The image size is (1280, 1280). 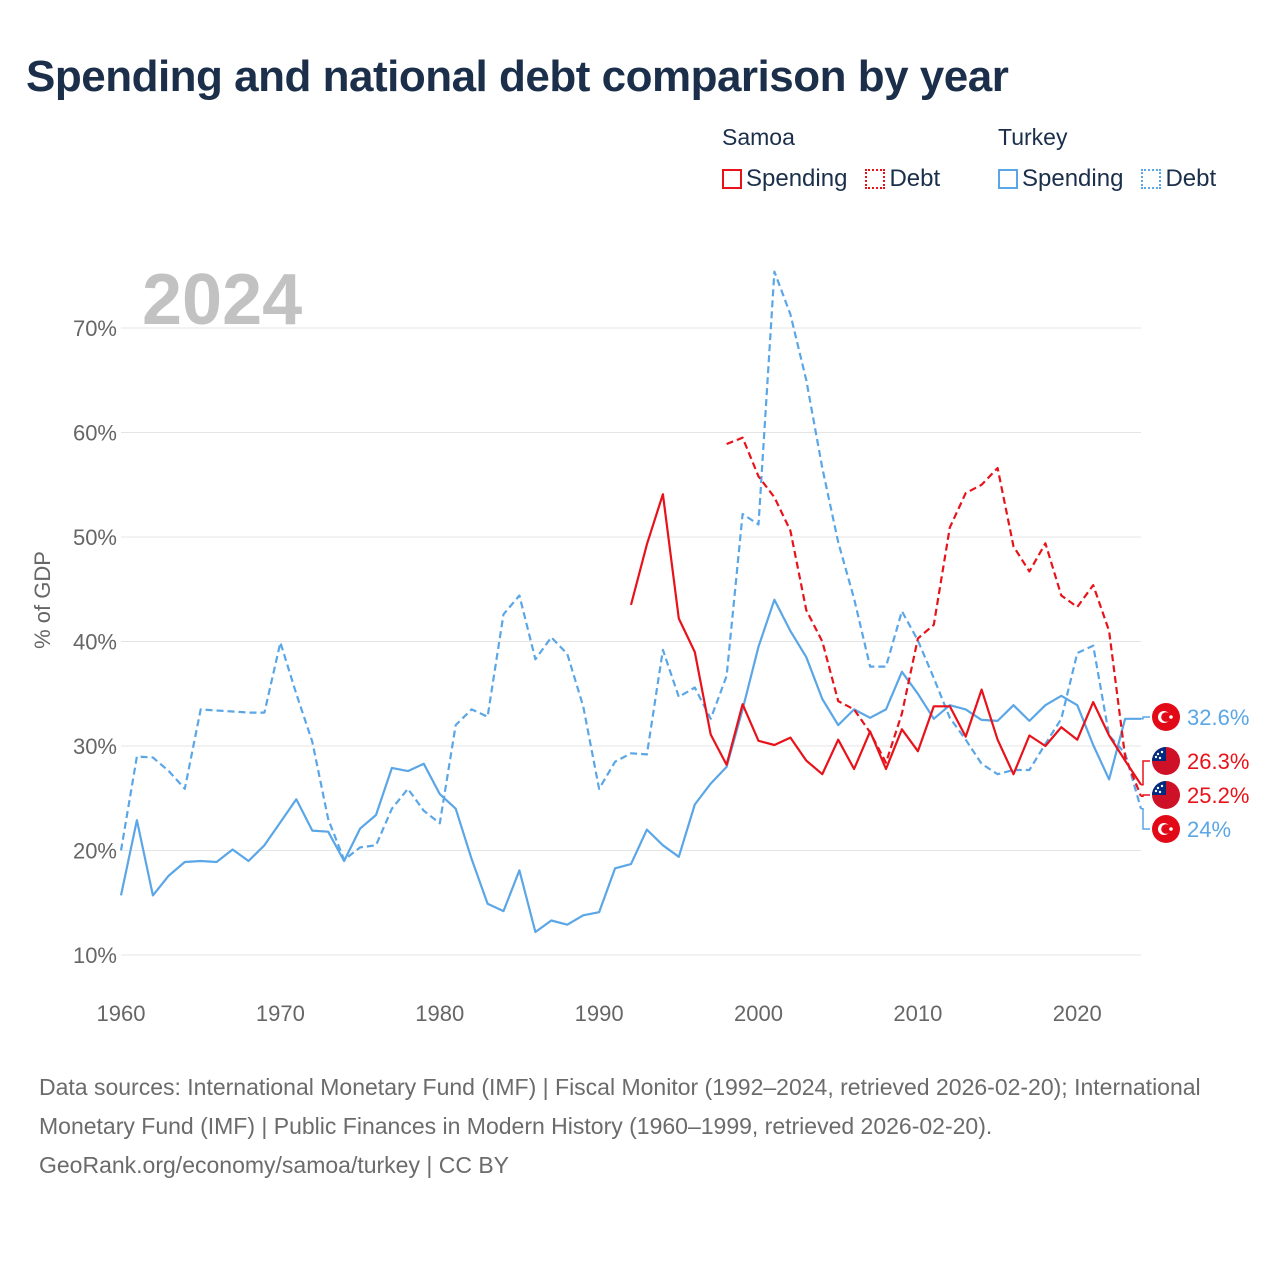 What do you see at coordinates (1116, 158) in the screenshot?
I see `legend-group-turkey: Turkey Spending Debt` at bounding box center [1116, 158].